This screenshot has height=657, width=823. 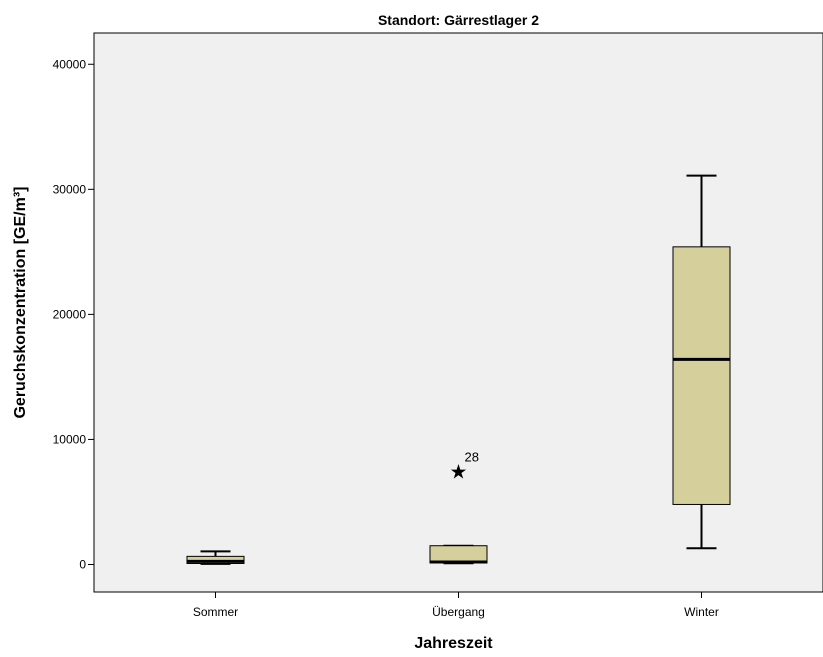 What do you see at coordinates (82, 564) in the screenshot?
I see `y-tick-label: 0` at bounding box center [82, 564].